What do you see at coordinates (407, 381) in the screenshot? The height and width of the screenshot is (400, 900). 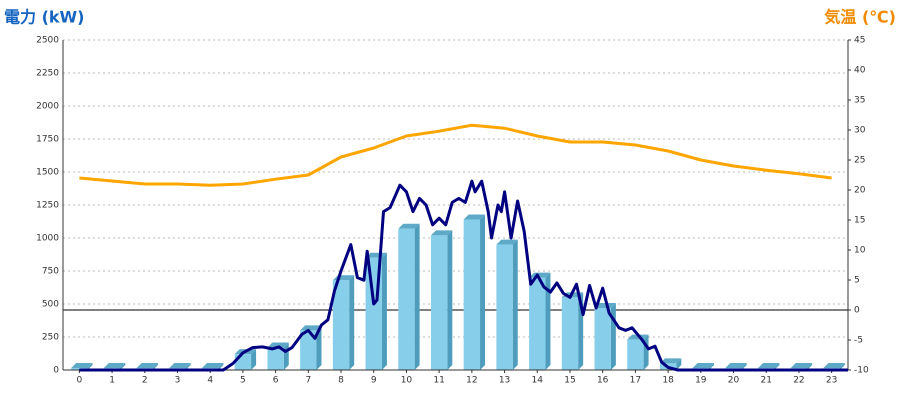 I see `x-tick-label: 10` at bounding box center [407, 381].